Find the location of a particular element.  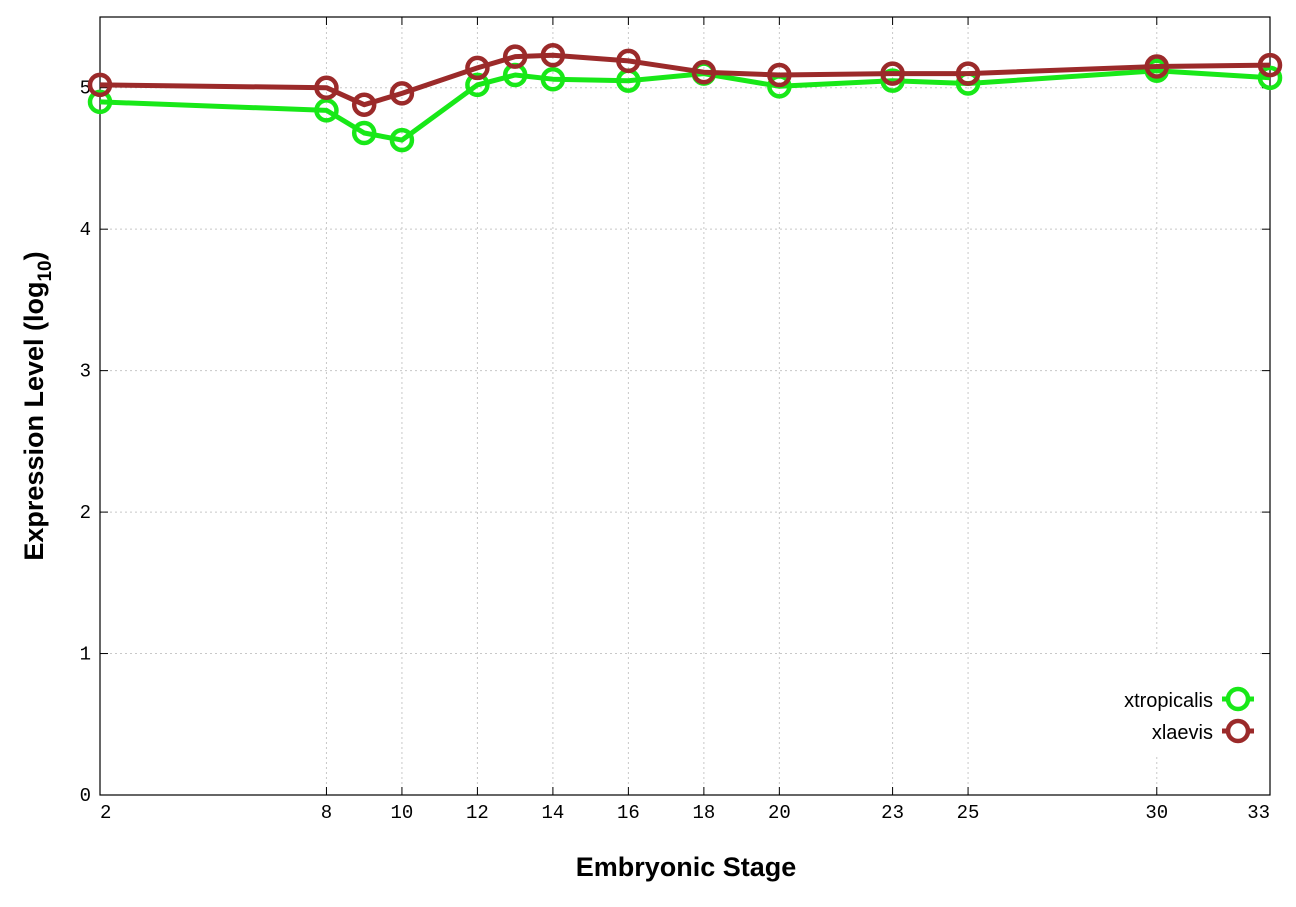

legend: xtropicalis xlaevis is located at coordinates (1167, 705).